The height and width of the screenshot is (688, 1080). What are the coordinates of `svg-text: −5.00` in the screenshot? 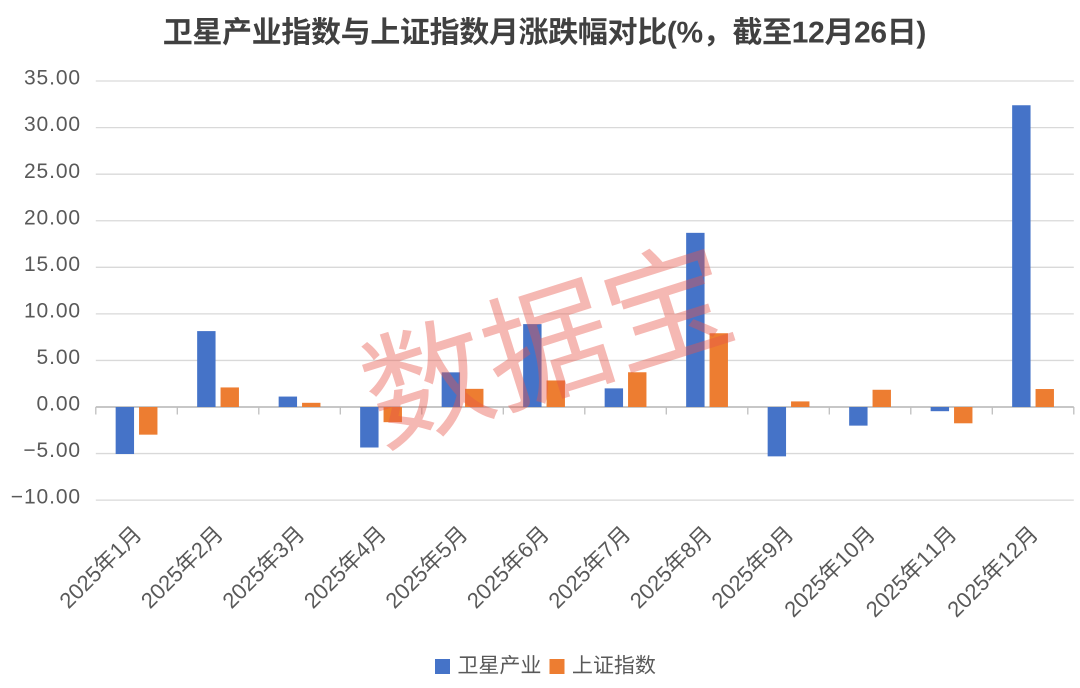 It's located at (52, 450).